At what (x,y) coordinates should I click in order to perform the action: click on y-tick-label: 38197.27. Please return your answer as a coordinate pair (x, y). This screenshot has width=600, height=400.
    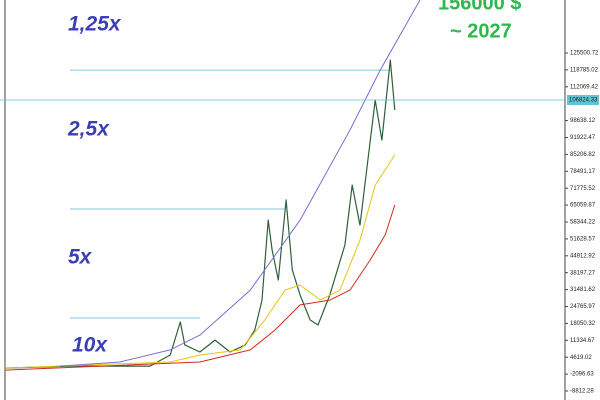
    Looking at the image, I should click on (583, 273).